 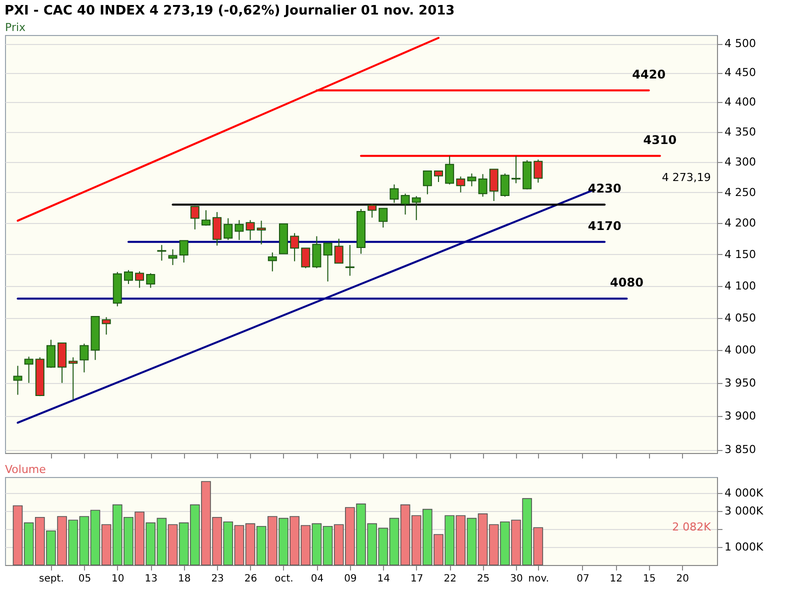 What do you see at coordinates (516, 579) in the screenshot?
I see `x-tick-label: 30` at bounding box center [516, 579].